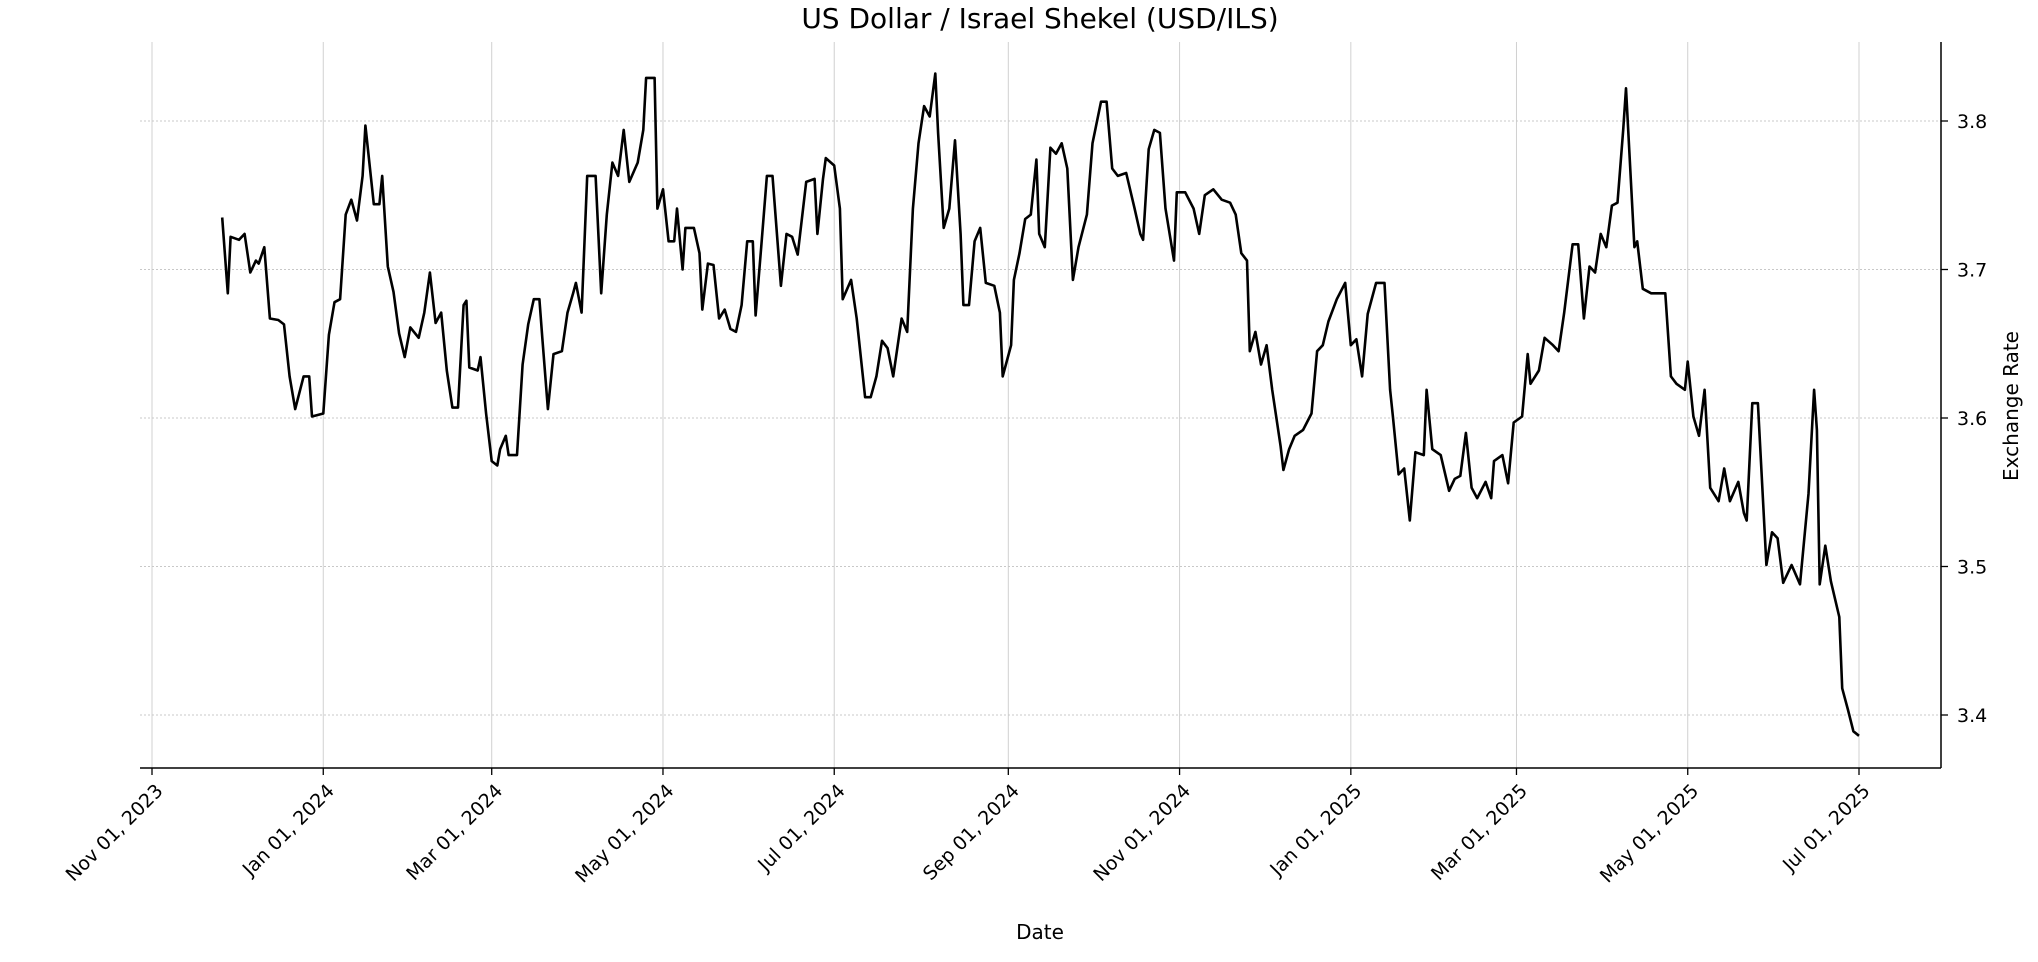 Image resolution: width=2038 pixels, height=962 pixels. I want to click on y-ticks: 3.4 3.5 3.6 3.7 3.8, so click(1964, 419).